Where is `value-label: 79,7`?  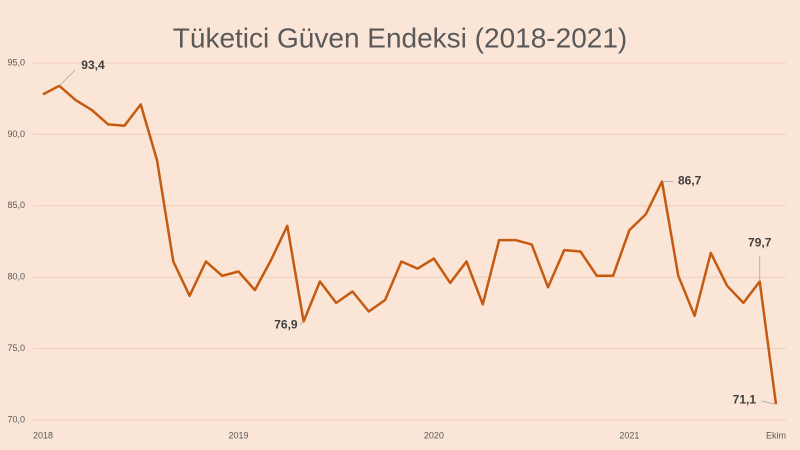 value-label: 79,7 is located at coordinates (760, 243).